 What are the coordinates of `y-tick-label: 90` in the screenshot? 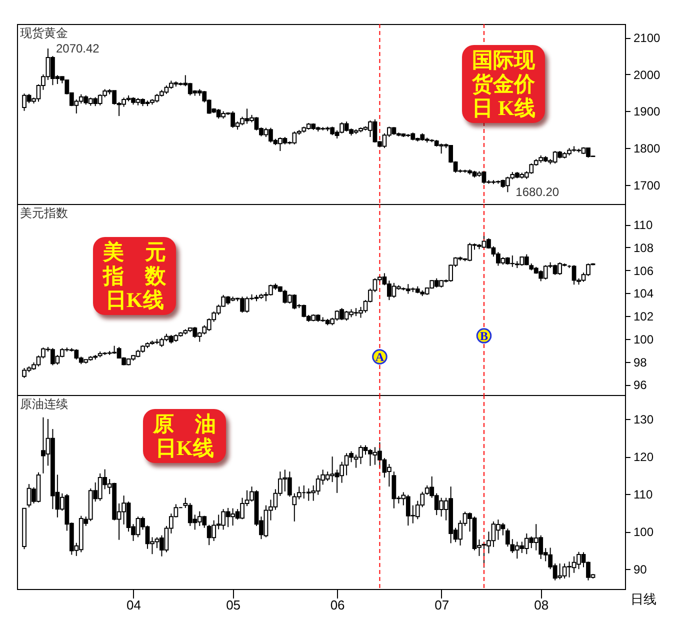 It's located at (641, 569).